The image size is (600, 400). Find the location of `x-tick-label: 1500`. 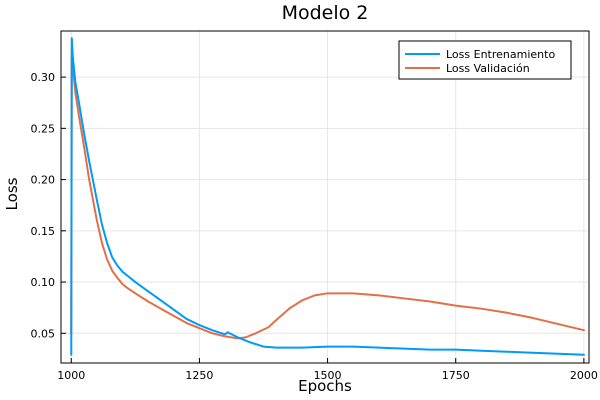

x-tick-label: 1500 is located at coordinates (328, 375).